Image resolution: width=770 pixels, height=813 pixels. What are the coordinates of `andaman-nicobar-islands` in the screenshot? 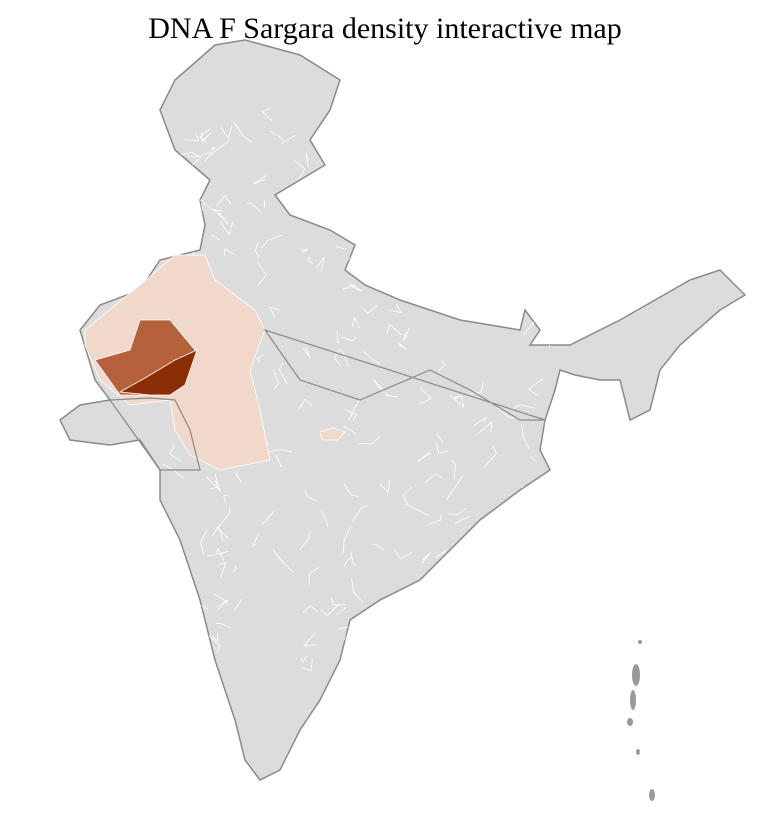 It's located at (641, 720).